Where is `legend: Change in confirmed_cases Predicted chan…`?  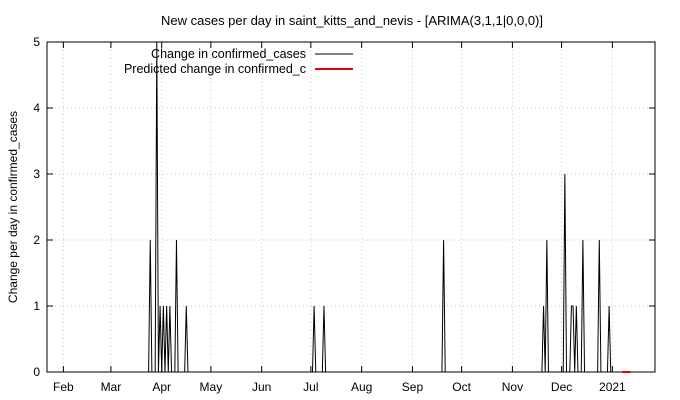 legend: Change in confirmed_cases Predicted chan… is located at coordinates (238, 61).